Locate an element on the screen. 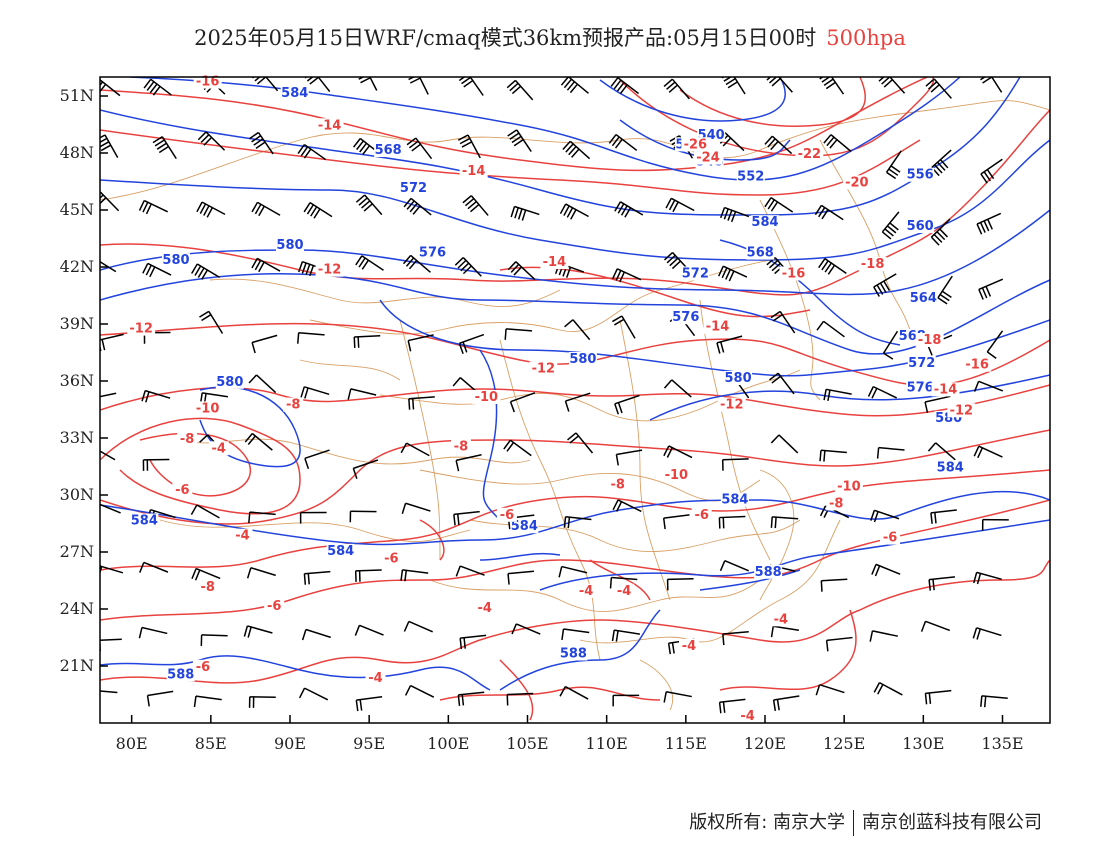 The height and width of the screenshot is (850, 1100). lon-tick-label: 115E is located at coordinates (686, 743).